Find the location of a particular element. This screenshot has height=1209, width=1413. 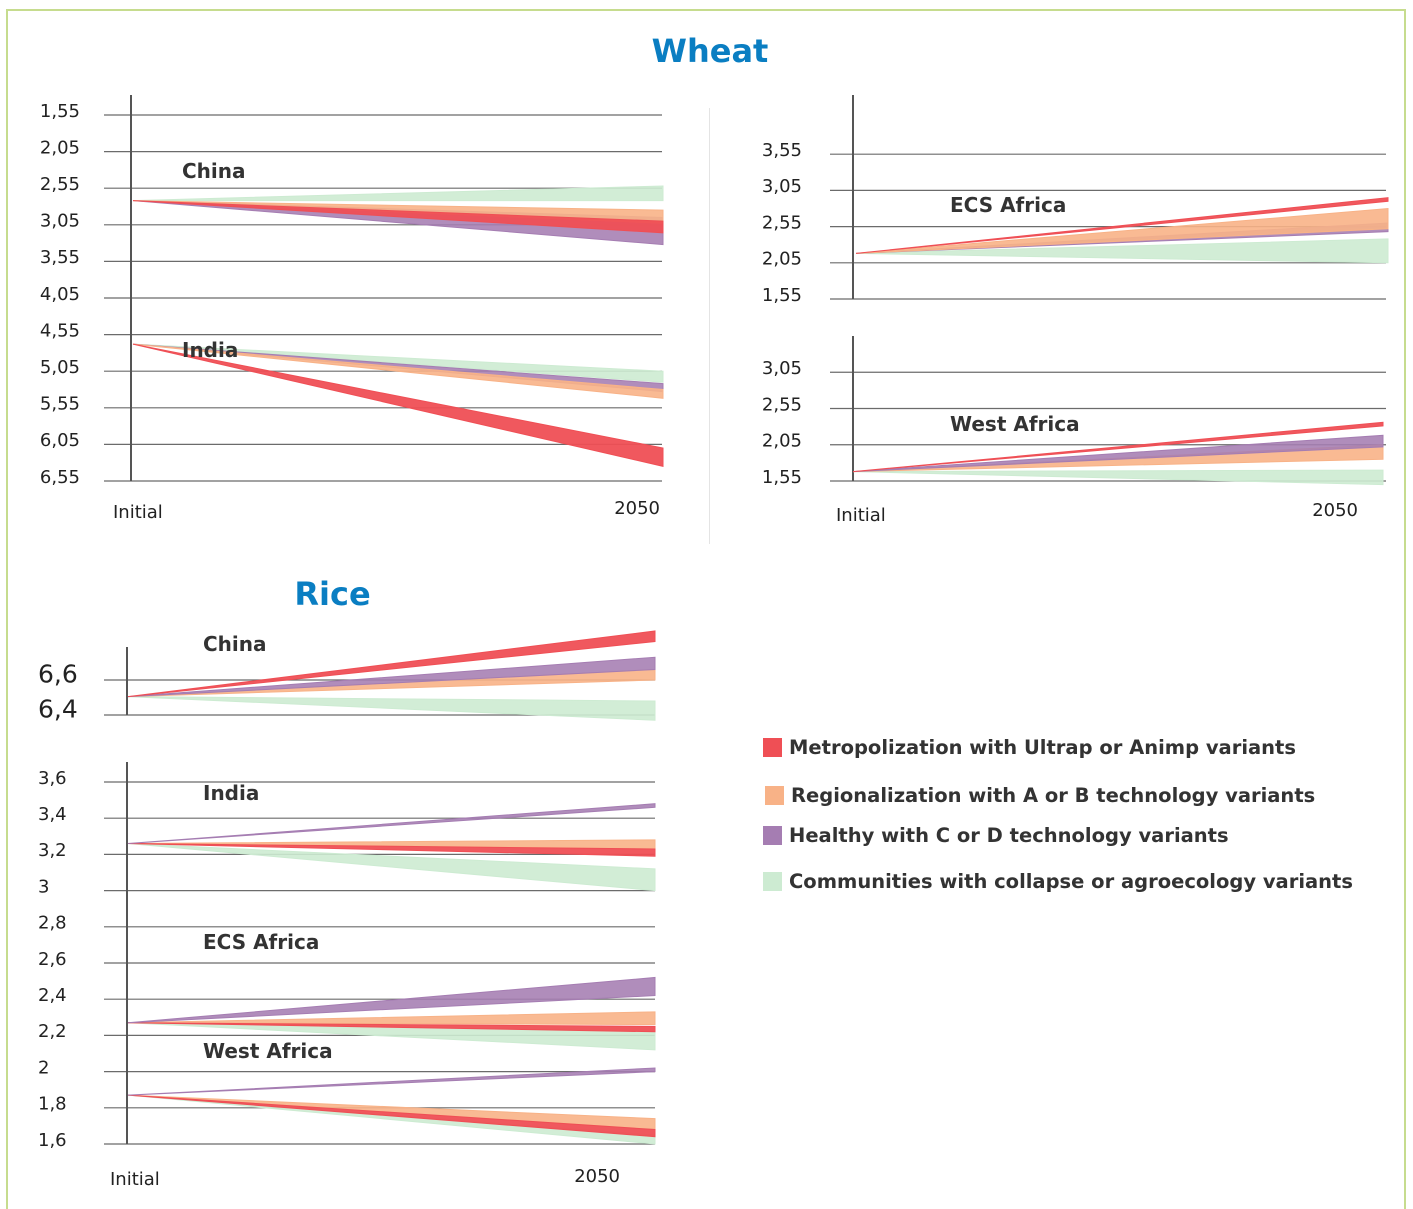

y-tick-label: 6,6 is located at coordinates (58, 674).